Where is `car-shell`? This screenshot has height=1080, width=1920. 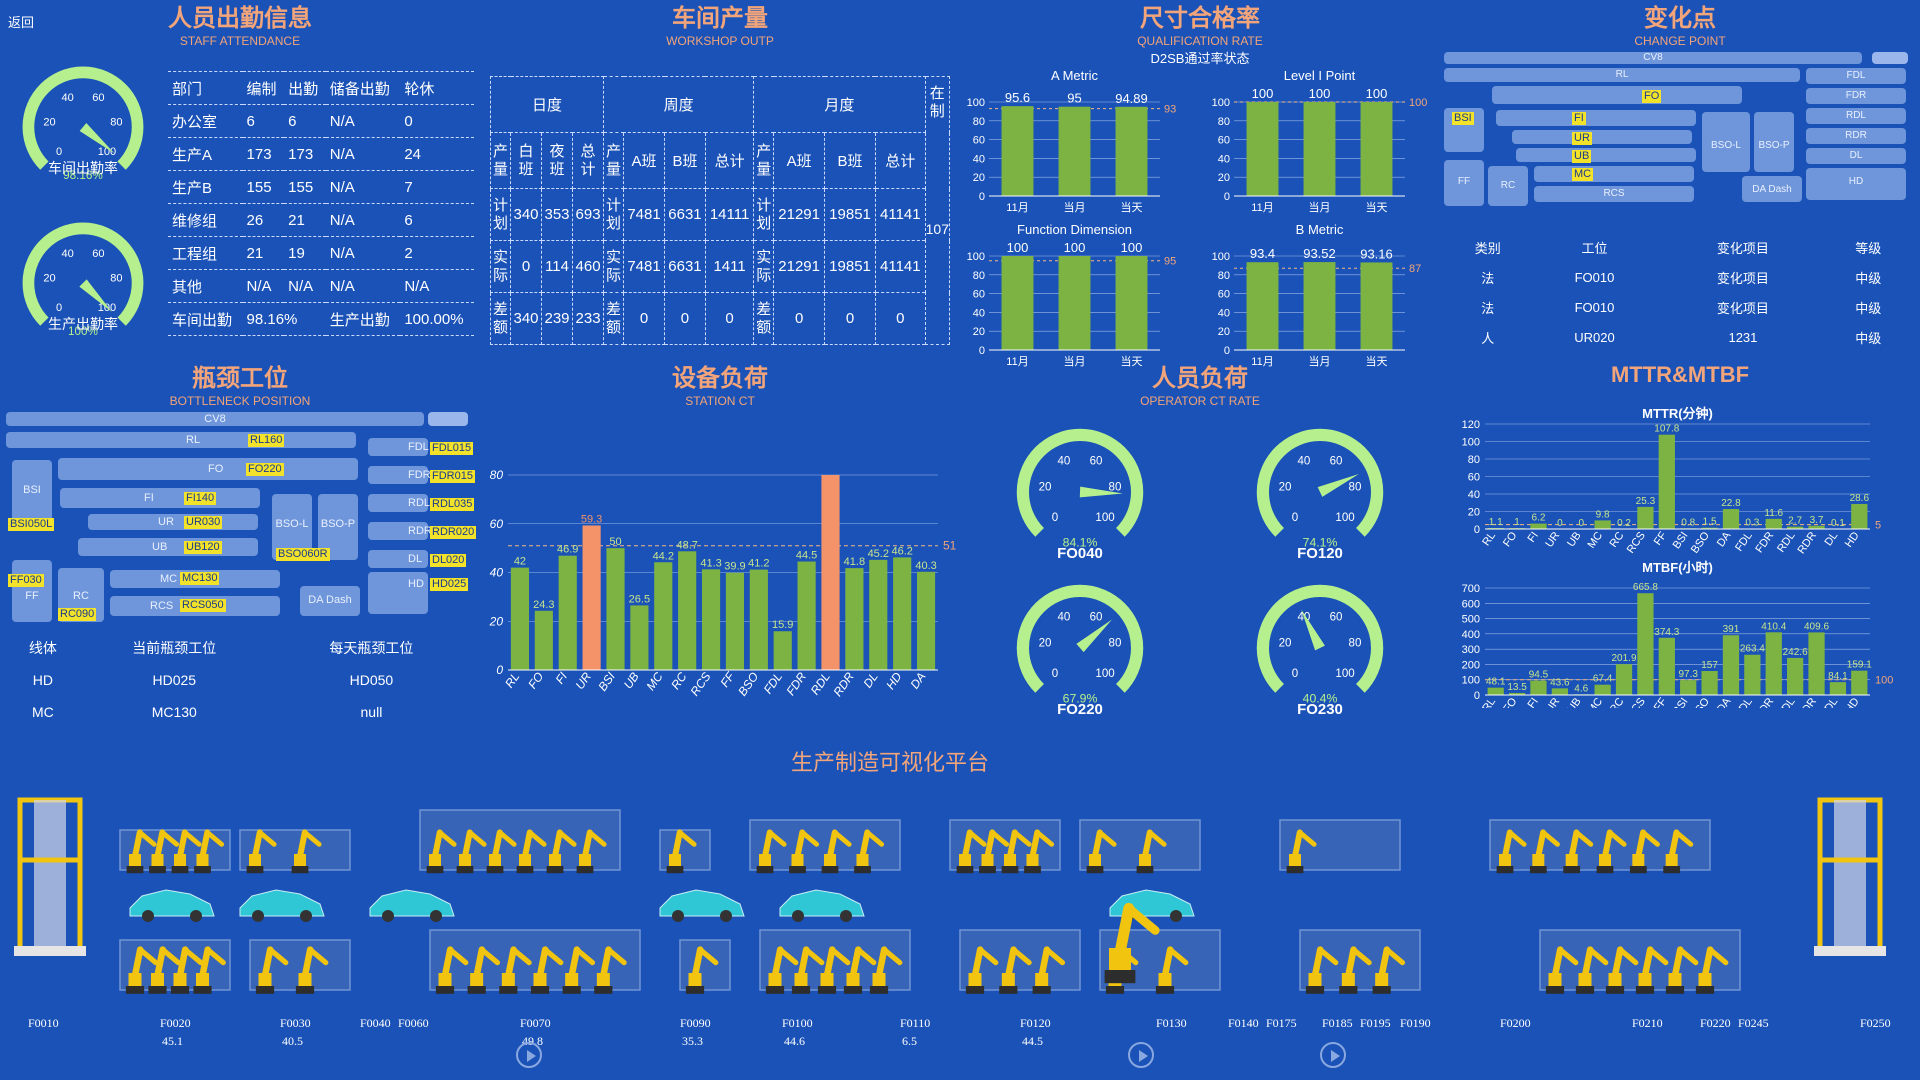 car-shell is located at coordinates (282, 903).